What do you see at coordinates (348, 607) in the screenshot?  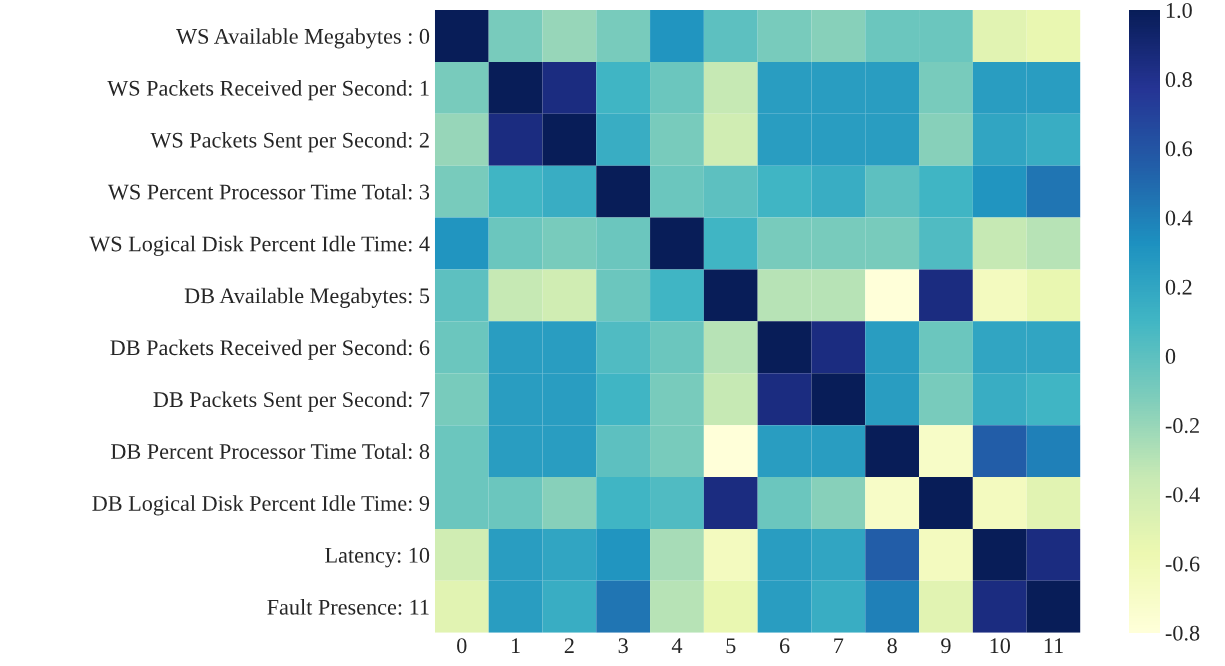 I see `y-tick-label: Fault Presence: 11` at bounding box center [348, 607].